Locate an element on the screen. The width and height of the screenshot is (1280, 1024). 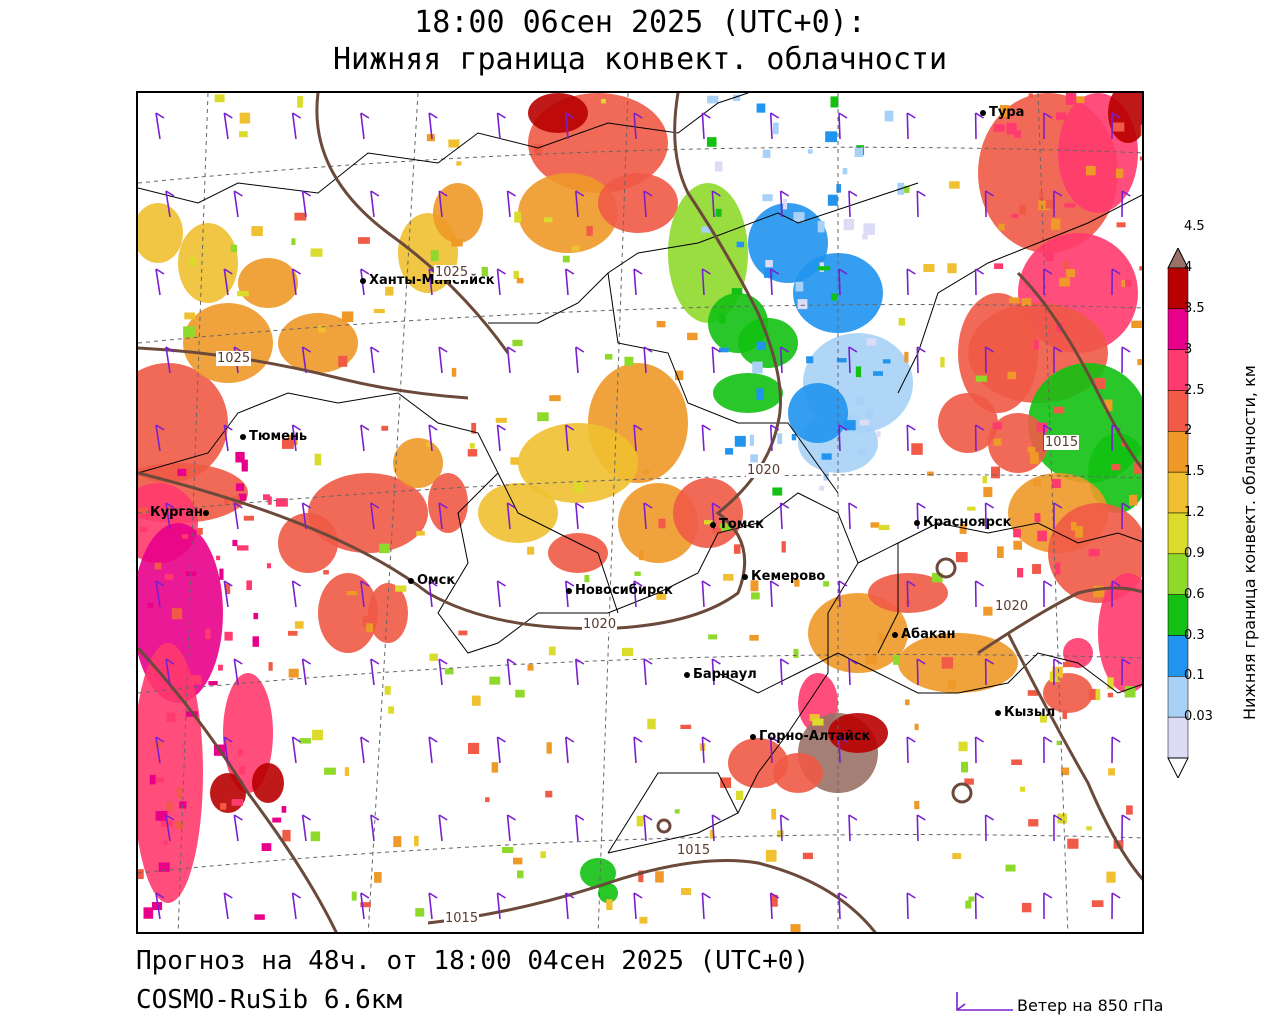
city-name: Горно-Алтайск is located at coordinates (815, 736).